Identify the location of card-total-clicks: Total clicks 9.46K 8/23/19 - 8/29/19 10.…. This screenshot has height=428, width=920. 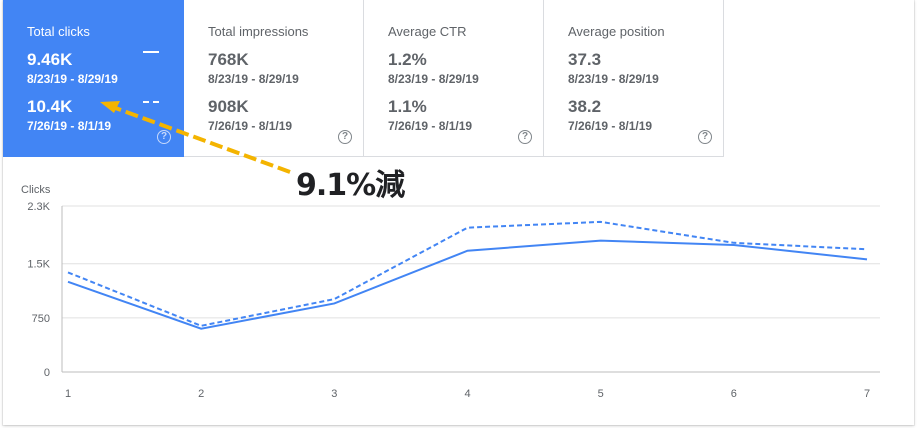
(93, 78).